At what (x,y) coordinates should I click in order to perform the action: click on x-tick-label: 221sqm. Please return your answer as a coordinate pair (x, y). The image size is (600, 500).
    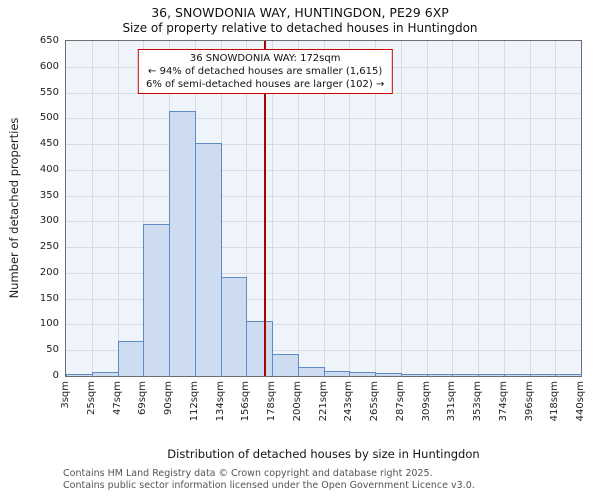
    Looking at the image, I should click on (323, 401).